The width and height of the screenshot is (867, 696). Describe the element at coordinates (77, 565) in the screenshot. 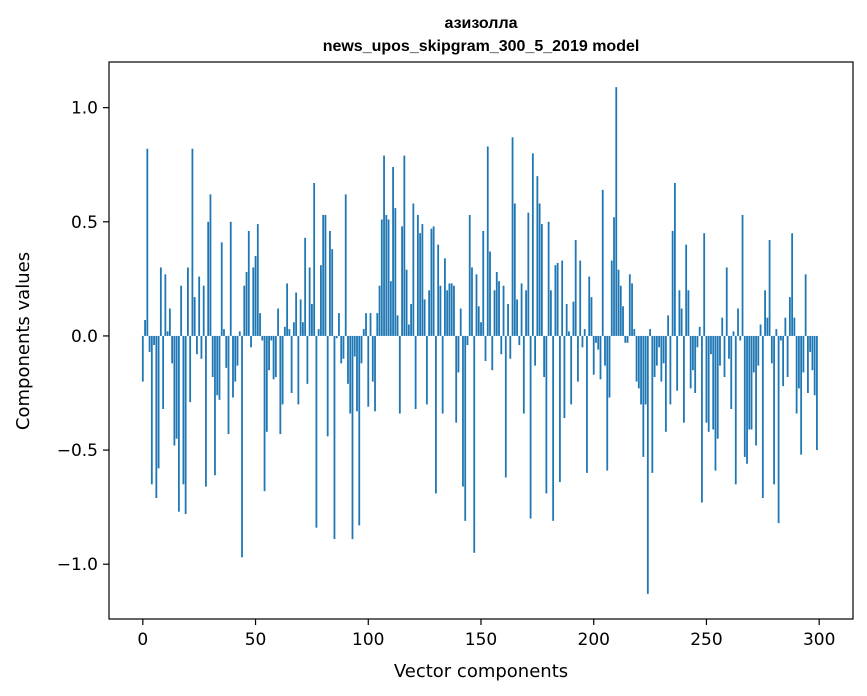

I see `y-tick-label--1: −1.0` at that location.